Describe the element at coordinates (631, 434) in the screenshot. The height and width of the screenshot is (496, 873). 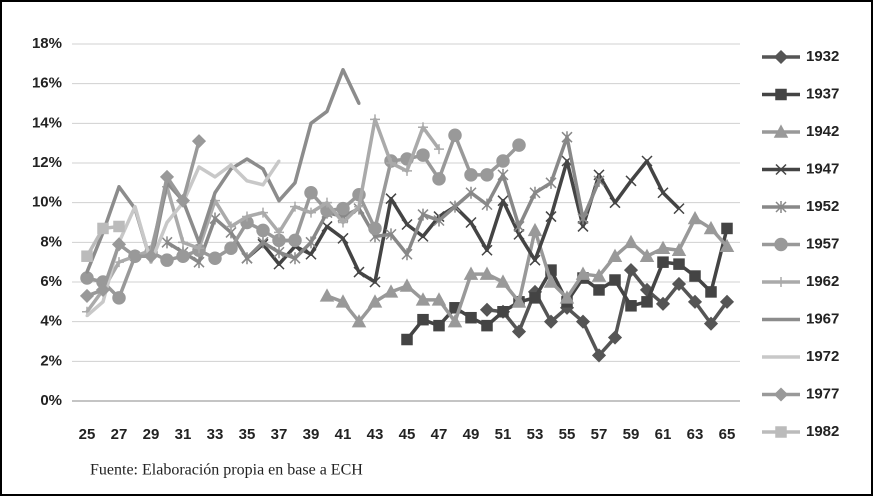
I see `x-tick-label: 59` at that location.